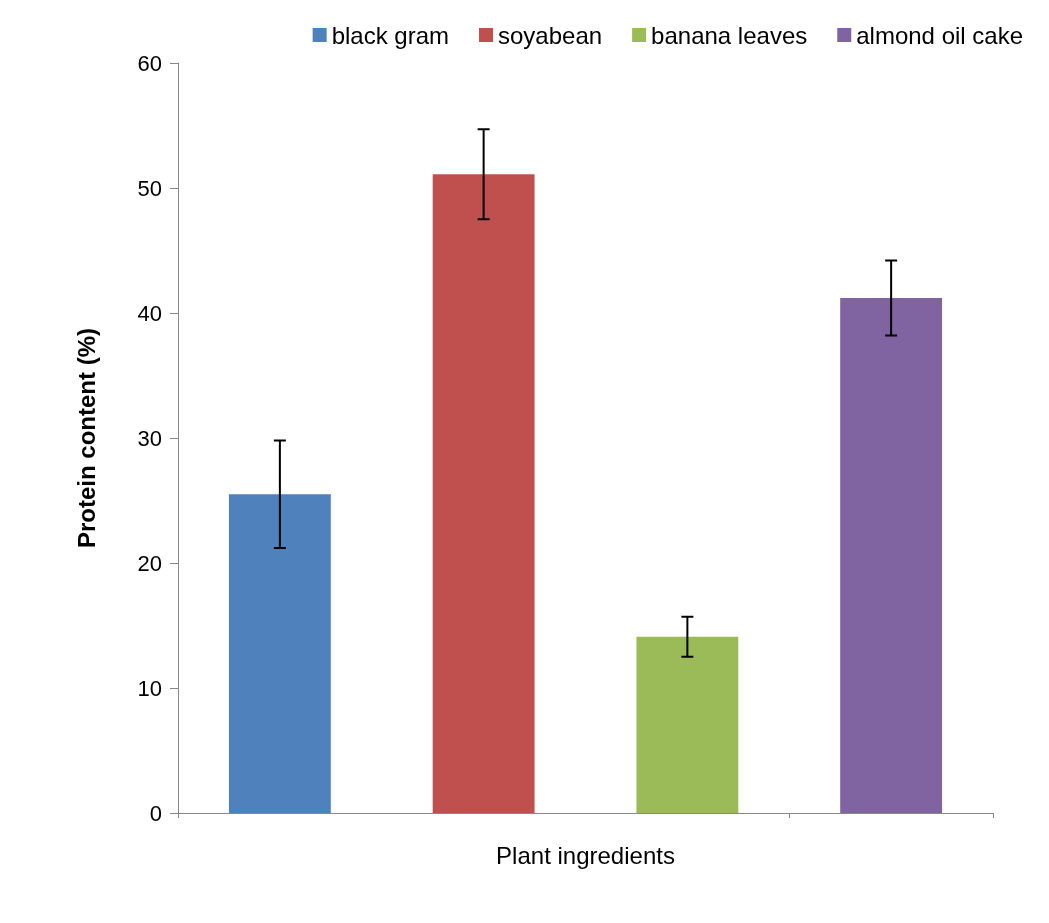 This screenshot has width=1049, height=923. I want to click on legend-label: banana leaves, so click(729, 35).